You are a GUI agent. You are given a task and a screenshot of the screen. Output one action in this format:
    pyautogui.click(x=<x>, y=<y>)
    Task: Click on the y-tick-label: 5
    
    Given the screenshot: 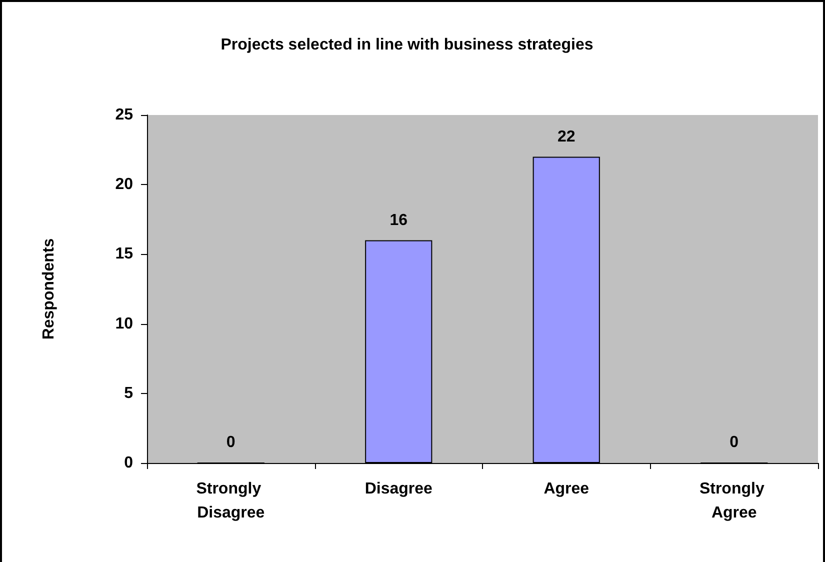 What is the action you would take?
    pyautogui.click(x=129, y=393)
    